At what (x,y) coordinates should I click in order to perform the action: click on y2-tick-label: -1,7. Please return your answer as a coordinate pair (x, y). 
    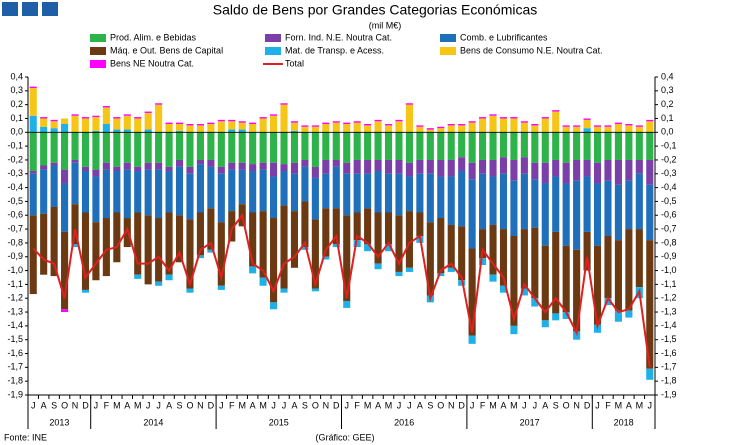
    Looking at the image, I should click on (669, 367).